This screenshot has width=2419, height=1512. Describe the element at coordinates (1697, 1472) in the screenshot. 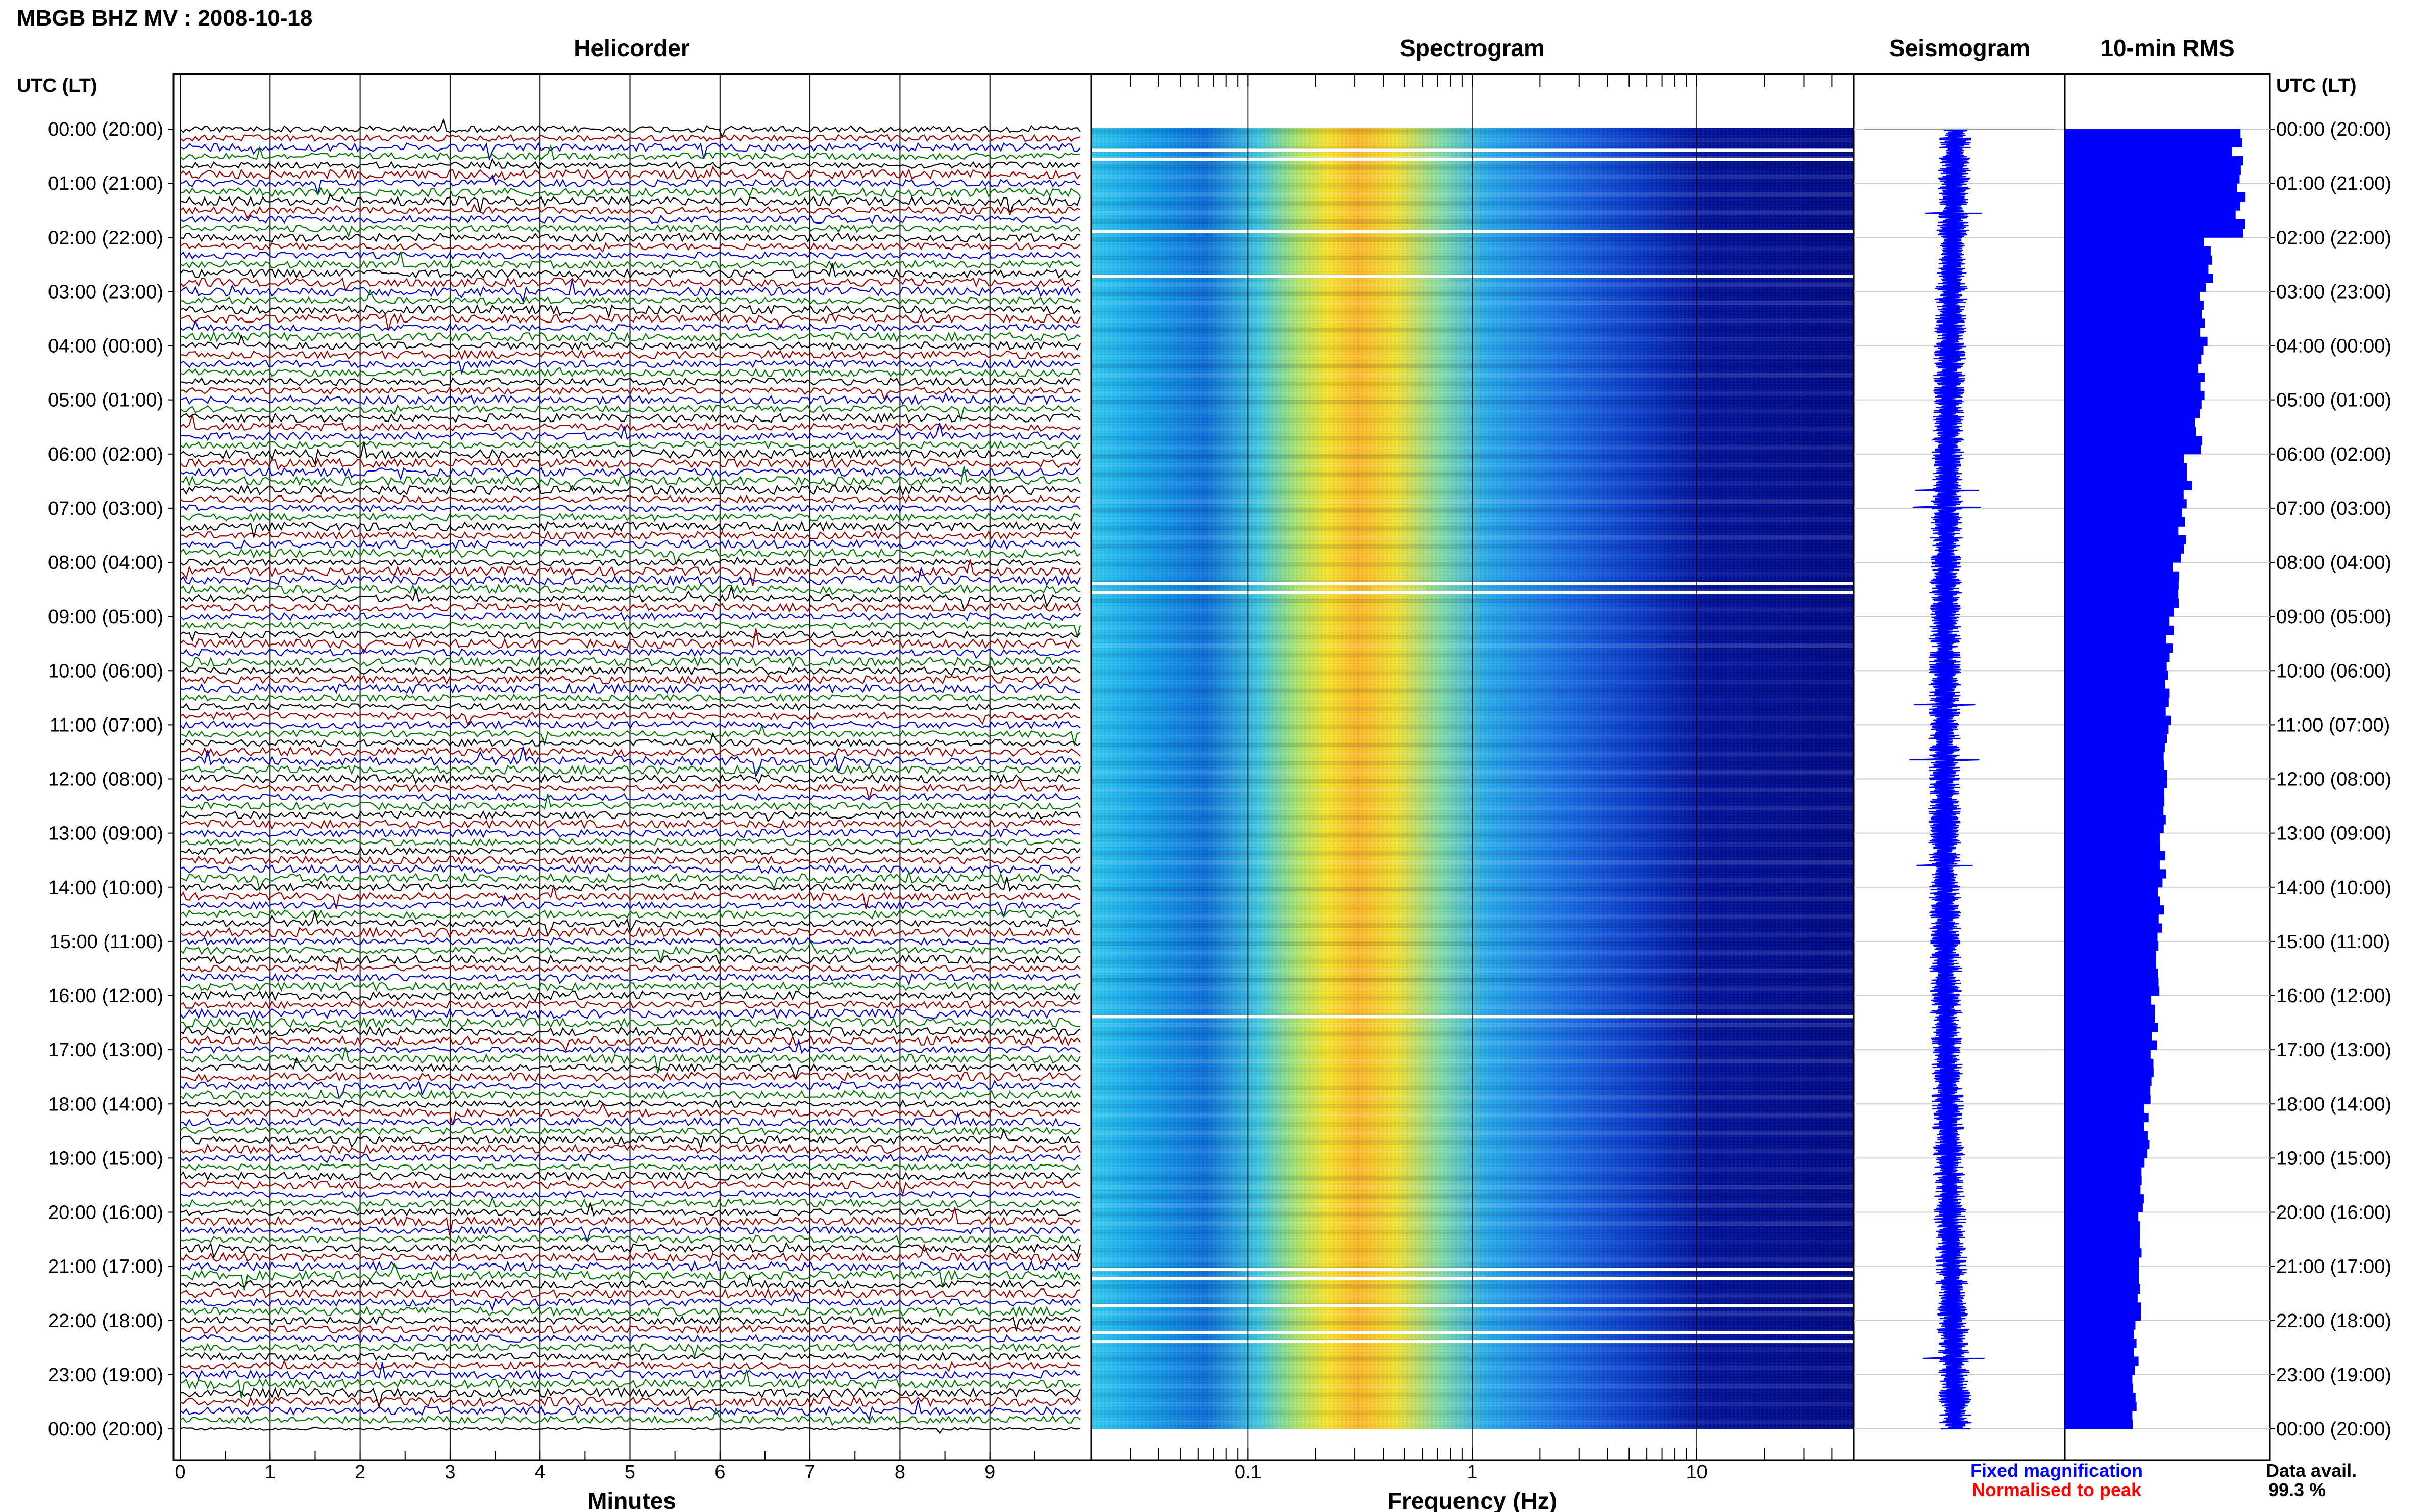

I see `spectrogram-tick-label: 10` at that location.